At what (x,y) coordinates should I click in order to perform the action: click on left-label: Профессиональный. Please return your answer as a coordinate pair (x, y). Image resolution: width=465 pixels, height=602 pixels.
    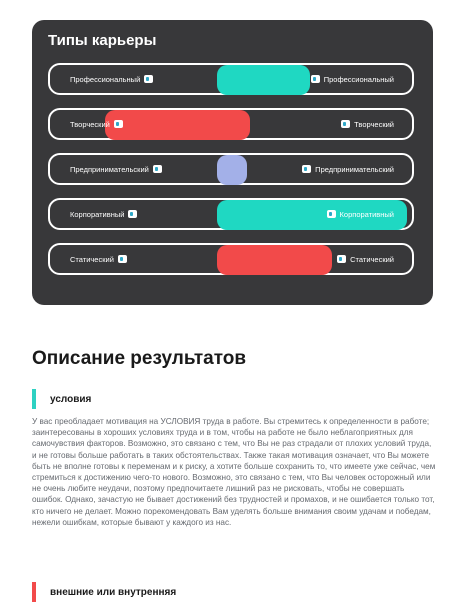
    Looking at the image, I should click on (105, 79).